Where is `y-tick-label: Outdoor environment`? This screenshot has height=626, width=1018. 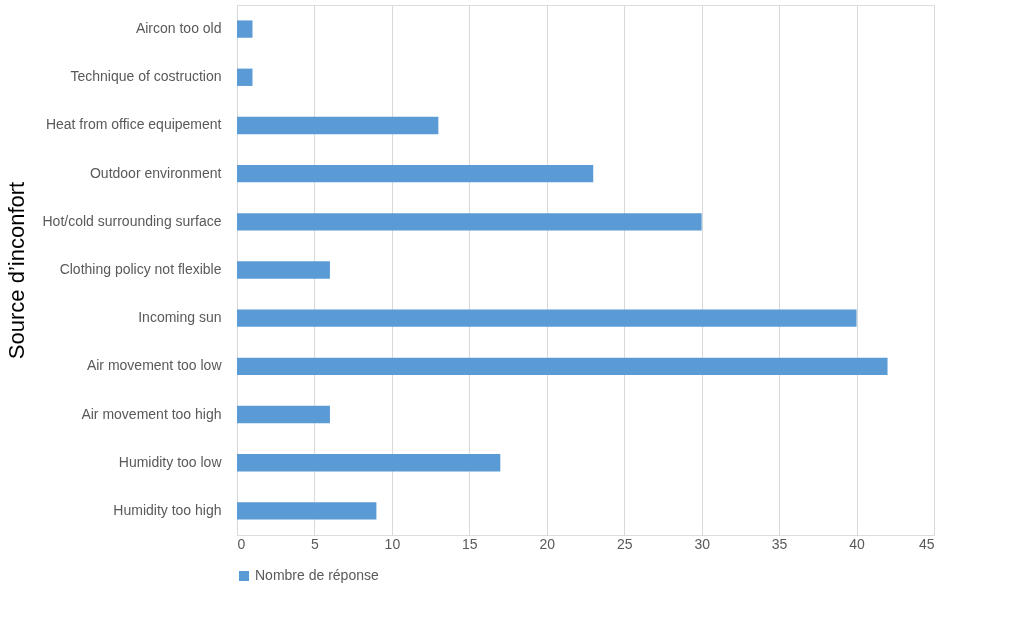 y-tick-label: Outdoor environment is located at coordinates (155, 172).